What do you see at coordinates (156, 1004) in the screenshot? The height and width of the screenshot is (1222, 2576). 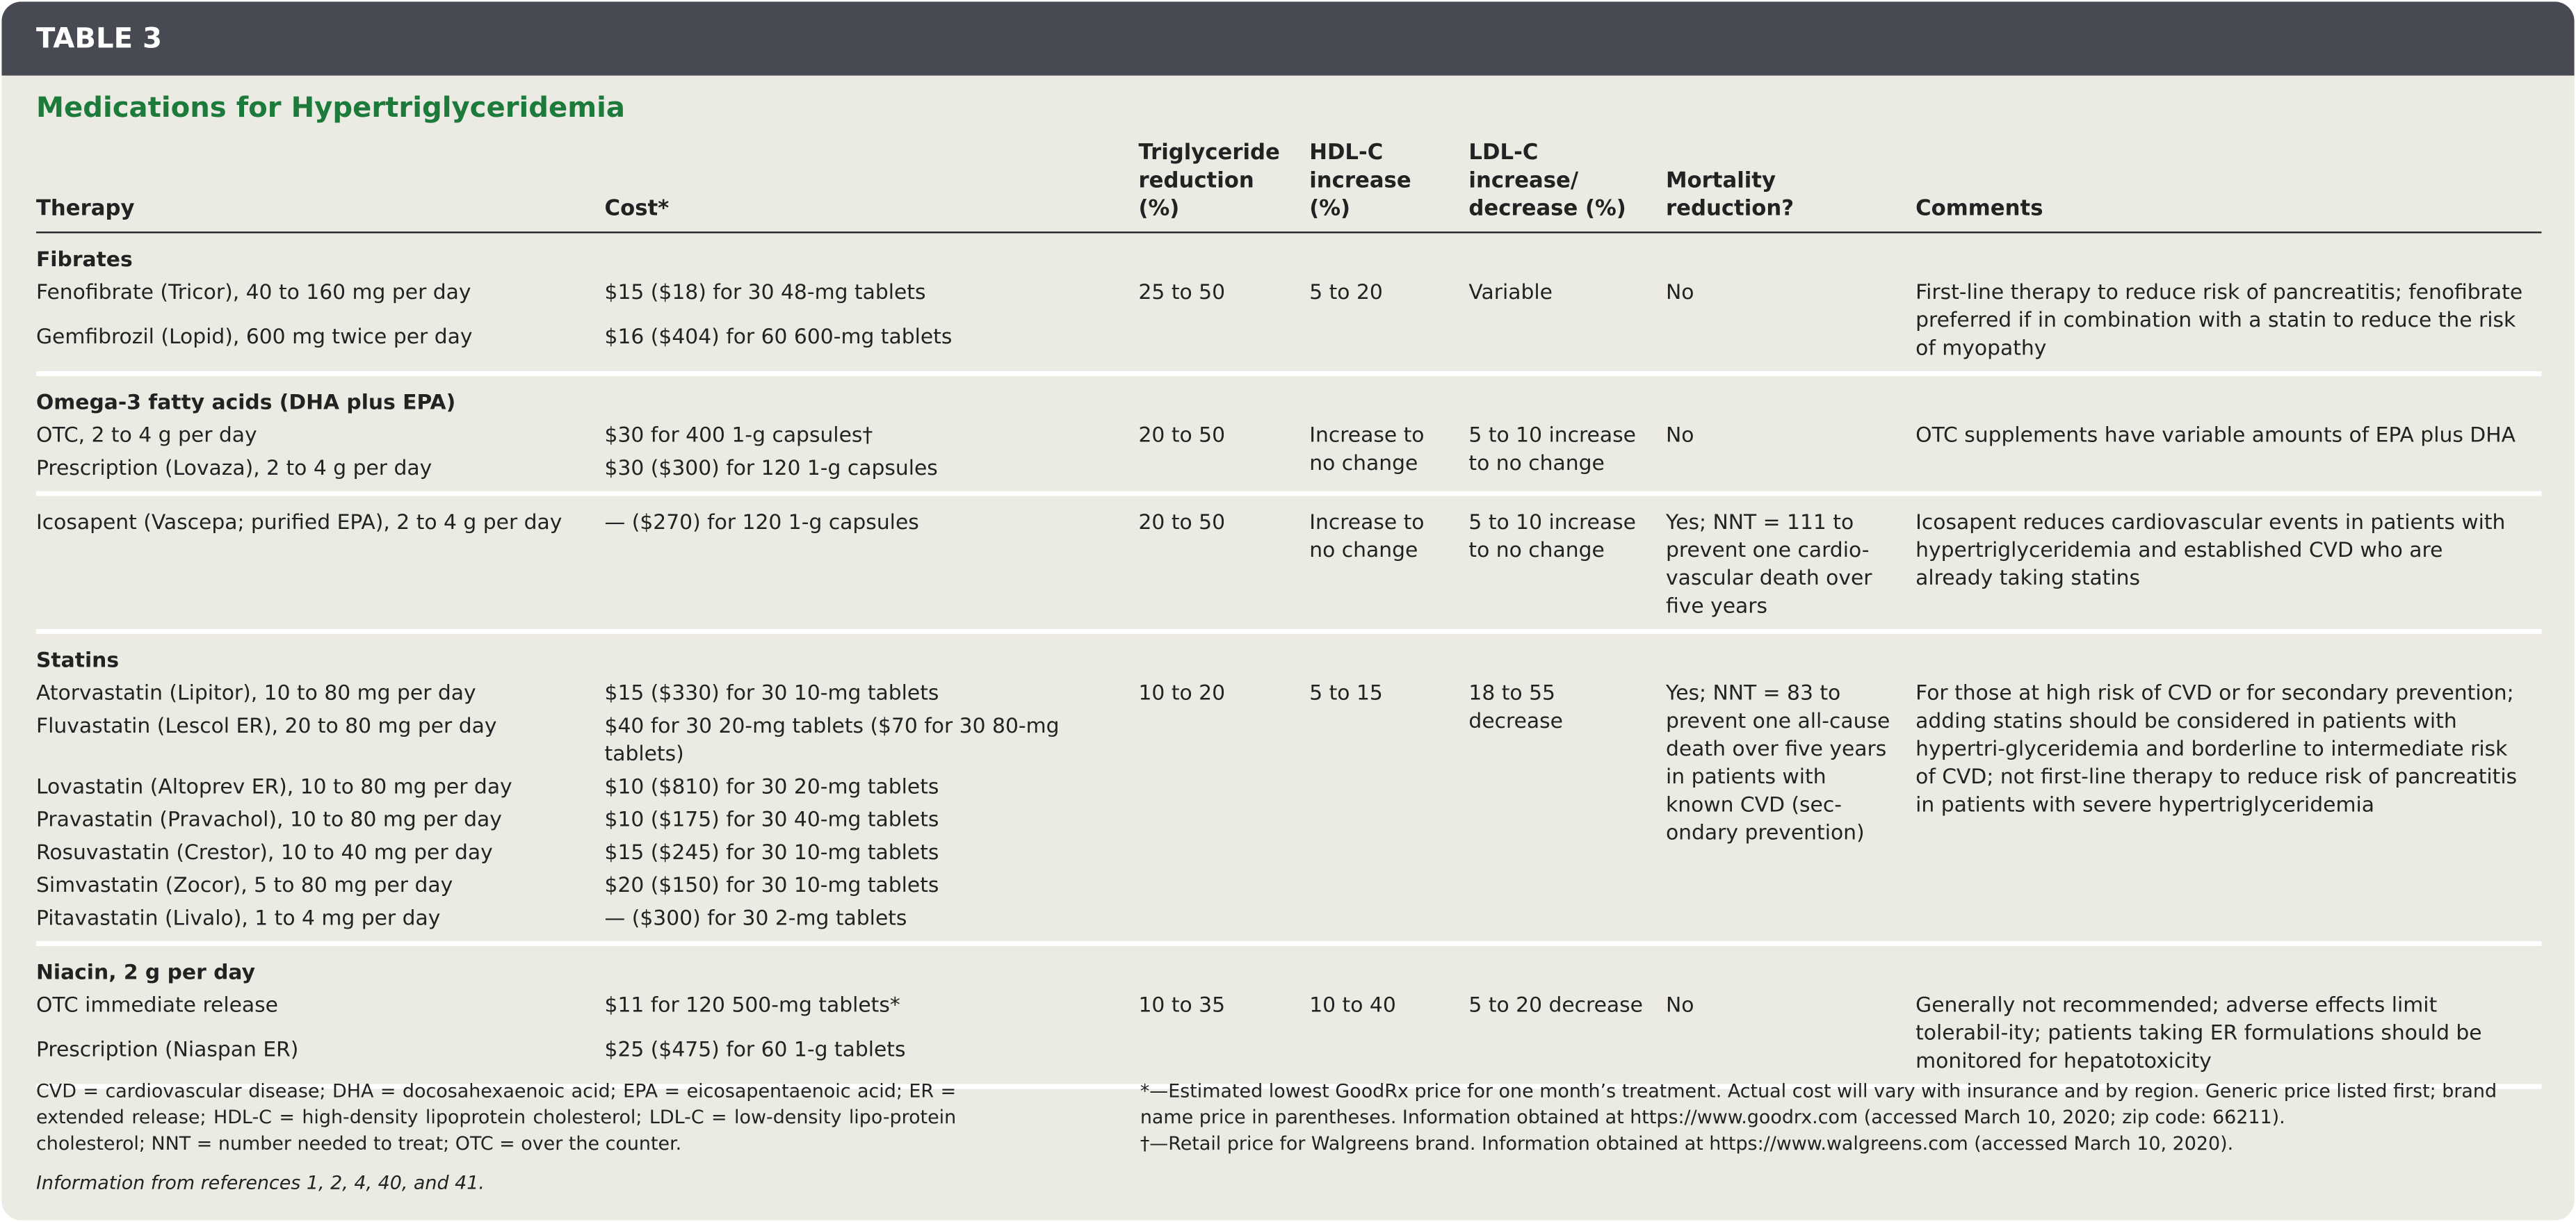 I see `therapy: OTC immediate release` at bounding box center [156, 1004].